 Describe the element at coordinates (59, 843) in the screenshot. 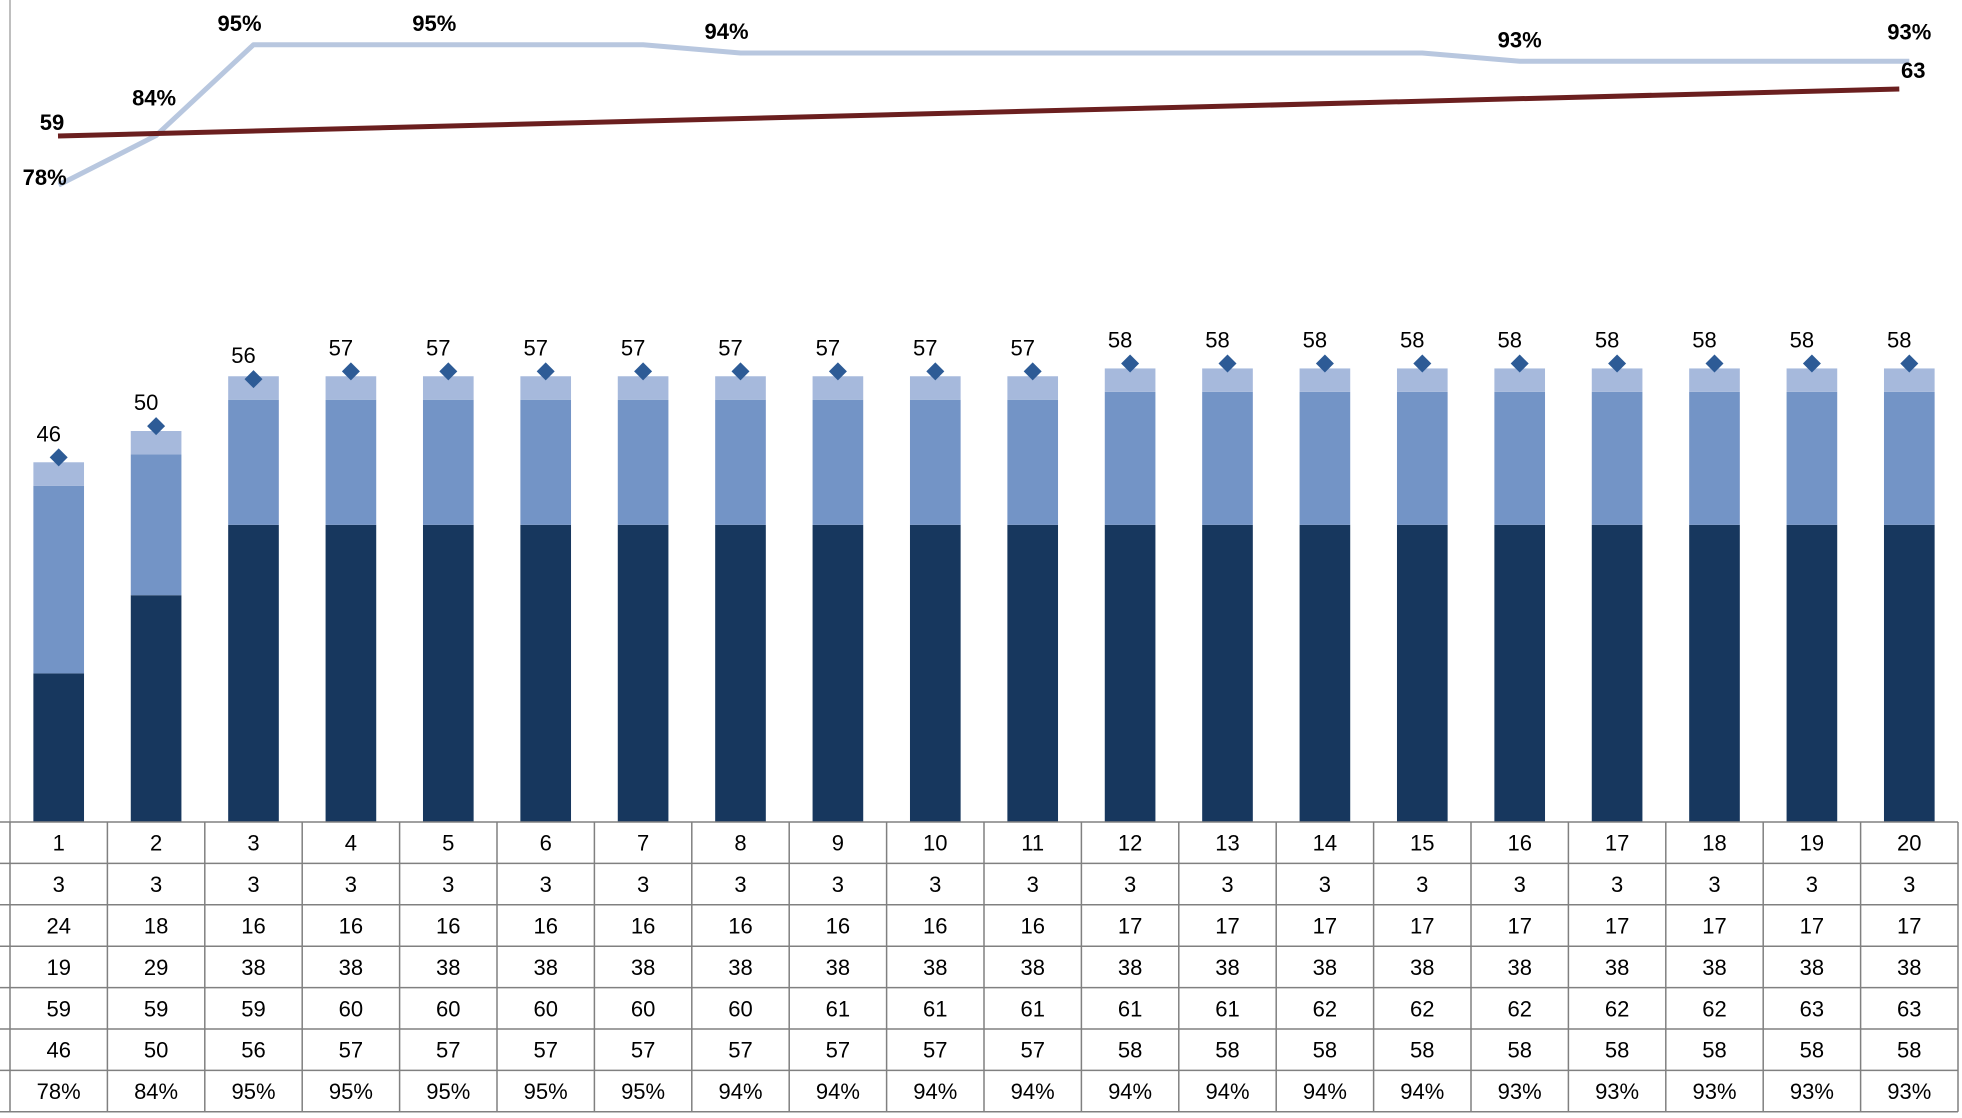

I see `table-cell-r1-c1: 1` at that location.